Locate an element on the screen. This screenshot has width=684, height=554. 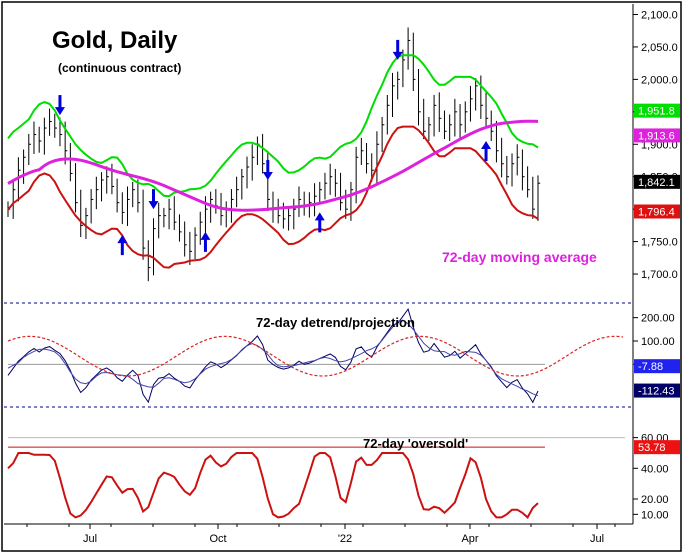
value-tag-label: 53.78 is located at coordinates (652, 448).